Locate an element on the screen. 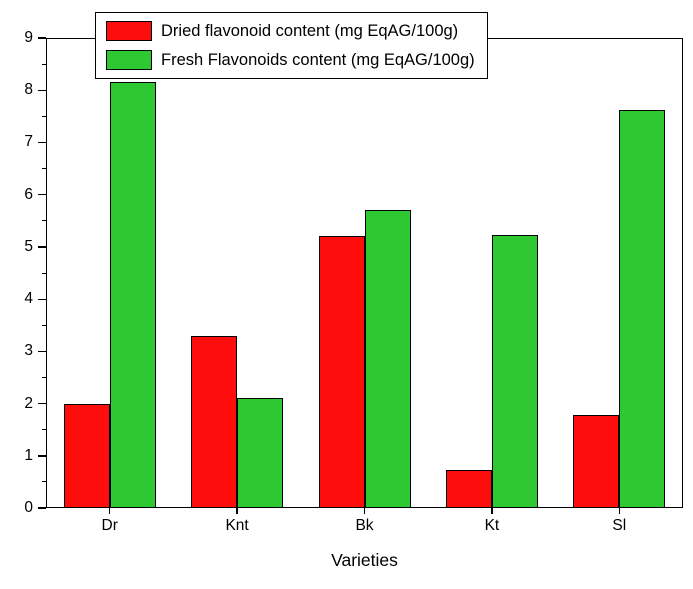 The height and width of the screenshot is (589, 693). legend-item-fresh: Fresh Flavonoids content (mg EqAG/100g) is located at coordinates (290, 60).